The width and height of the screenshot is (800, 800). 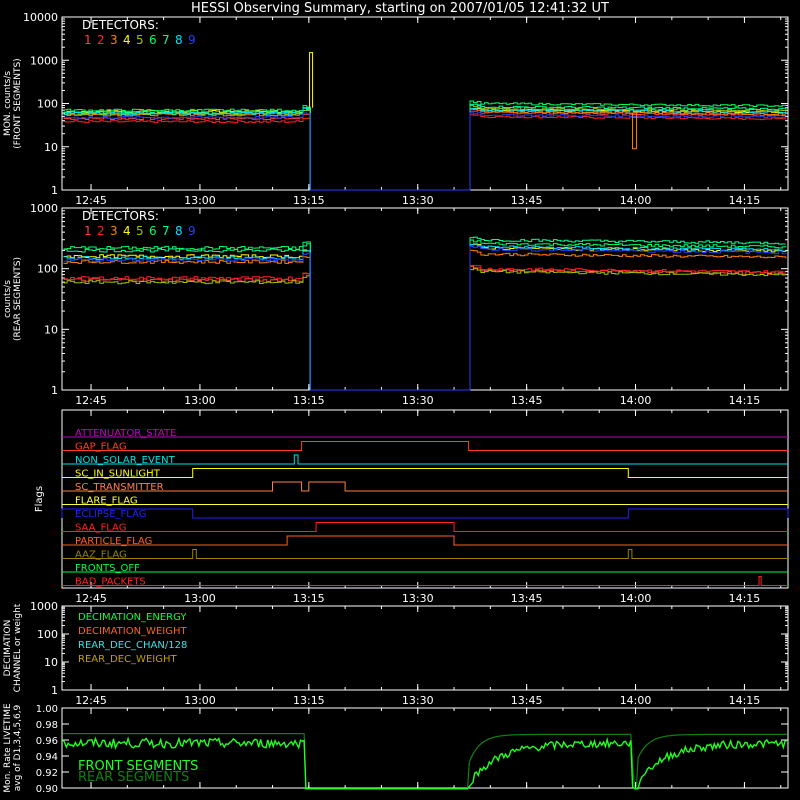 What do you see at coordinates (106, 501) in the screenshot?
I see `flag-label-flare_flag: FLARE_FLAG` at bounding box center [106, 501].